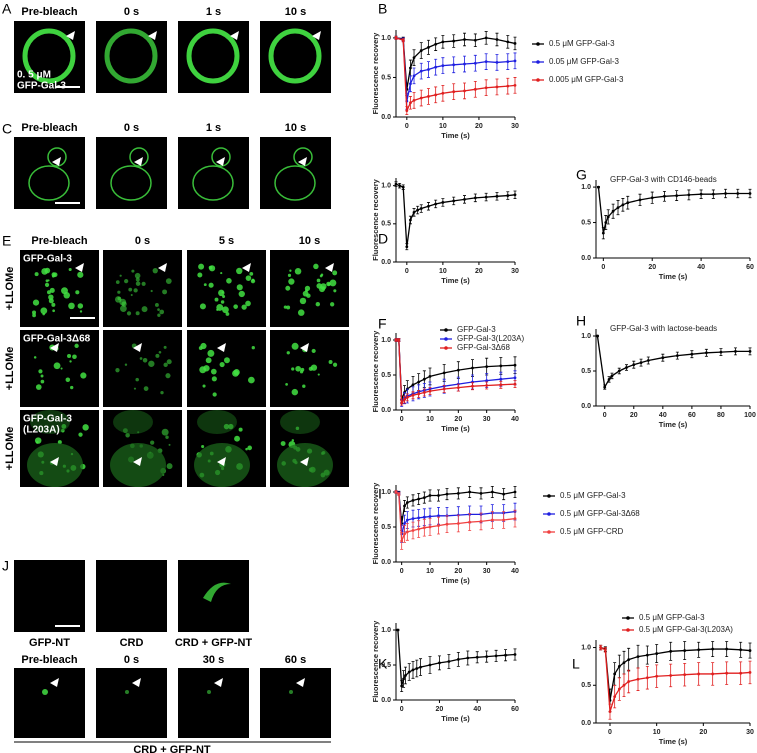 This screenshot has width=757, height=753. I want to click on x-tick-label: 60, so click(515, 709).